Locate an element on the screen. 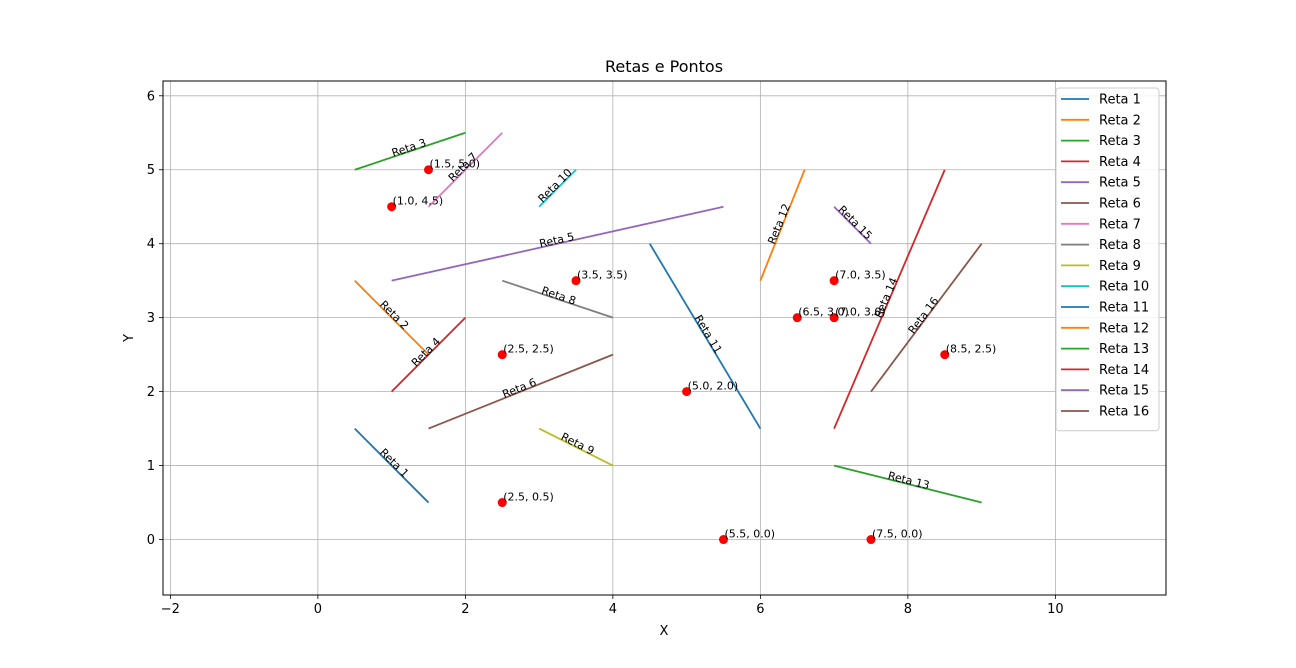 This screenshot has width=1296, height=668. legend-label-reta-2: Reta 2 is located at coordinates (1120, 120).